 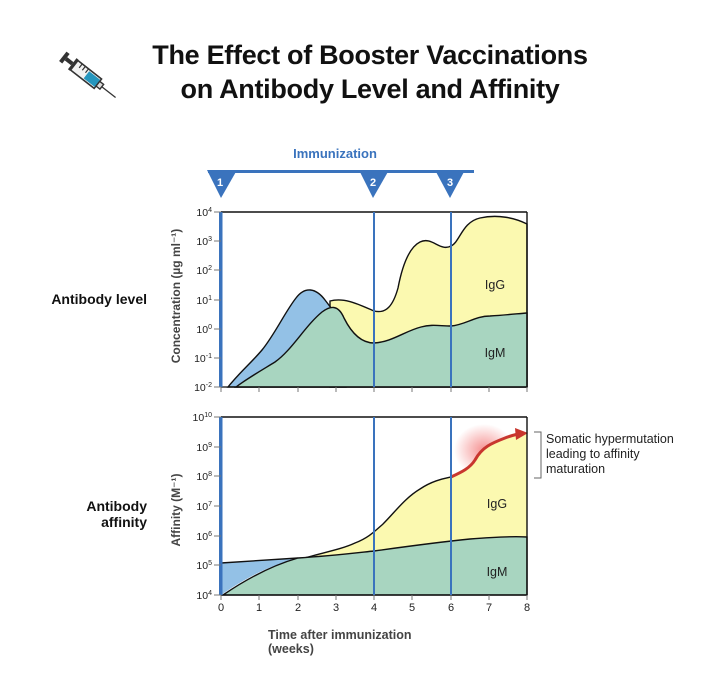 I want to click on immunization-marker-1: 1, so click(x=222, y=184).